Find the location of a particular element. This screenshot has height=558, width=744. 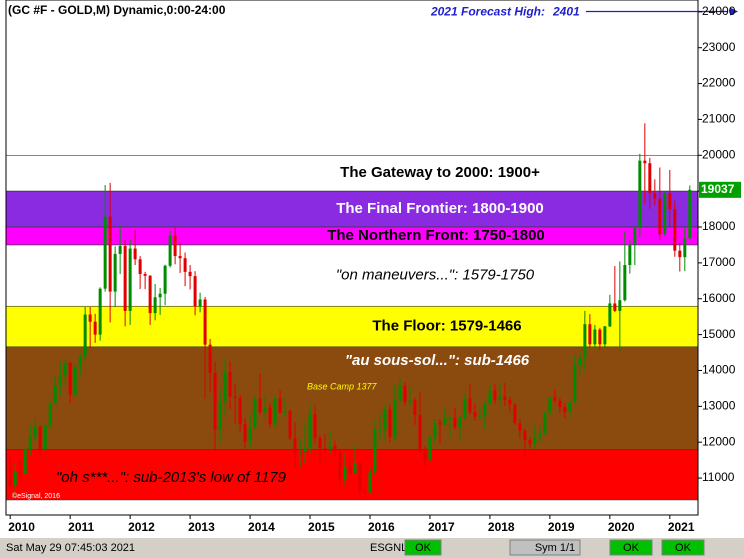

x-tick-label: 2014 is located at coordinates (261, 527).